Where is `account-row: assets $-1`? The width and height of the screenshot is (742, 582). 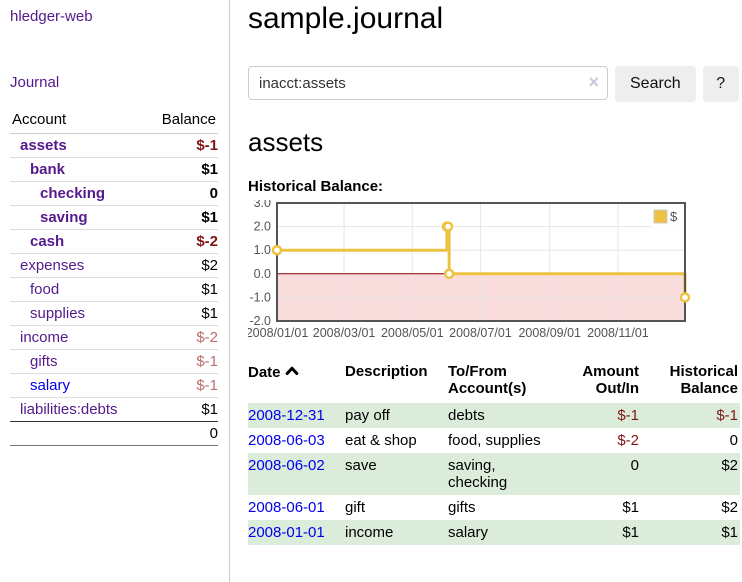 account-row: assets $-1 is located at coordinates (114, 145).